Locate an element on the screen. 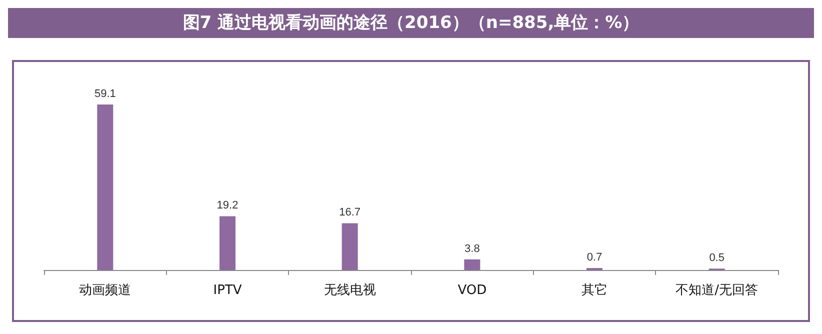  x-tick-label: 动画频道 is located at coordinates (105, 290).